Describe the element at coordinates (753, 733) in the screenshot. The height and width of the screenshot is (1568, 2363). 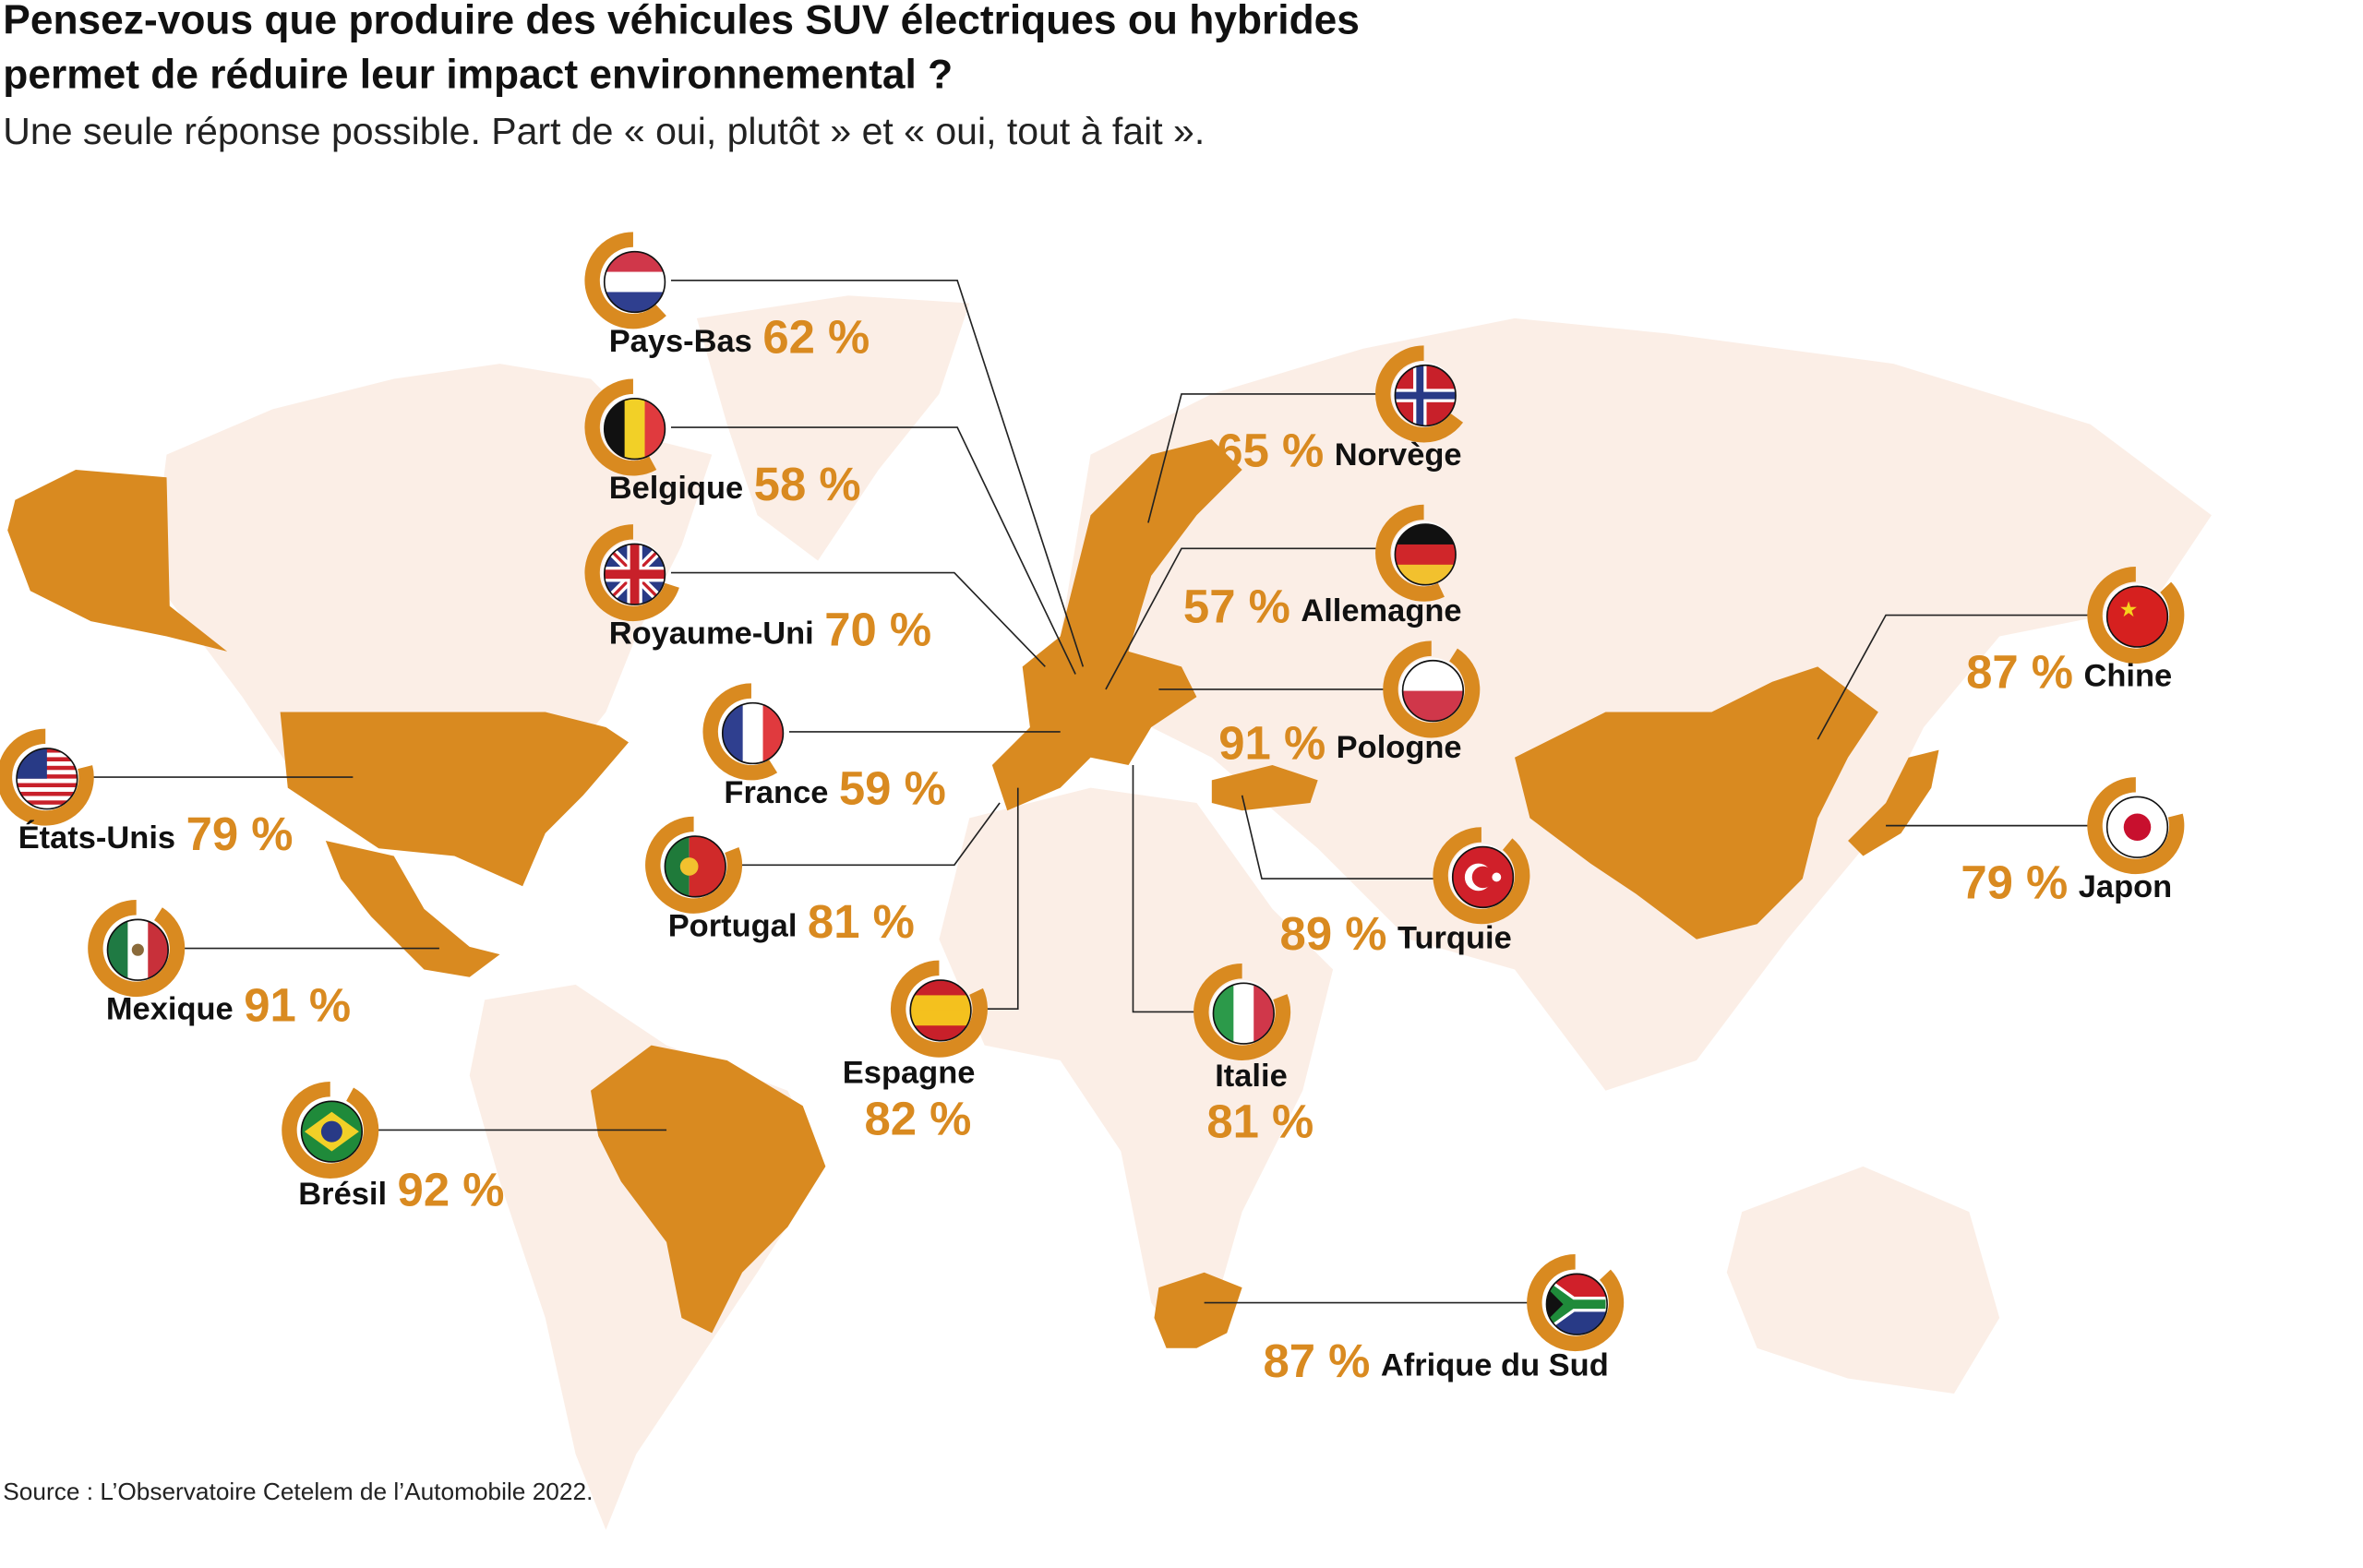
I see `fr-flag-icon` at that location.